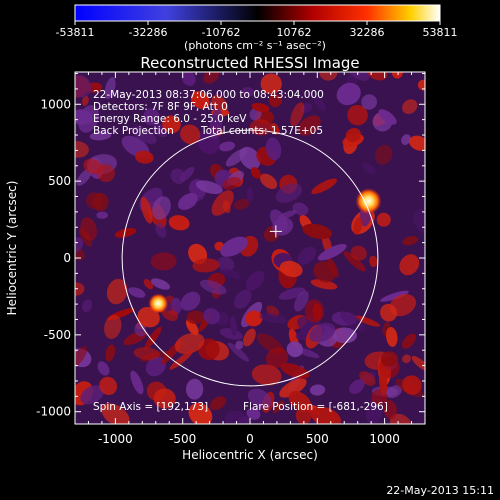  Describe the element at coordinates (384, 439) in the screenshot. I see `x-tick-label: 1000` at that location.